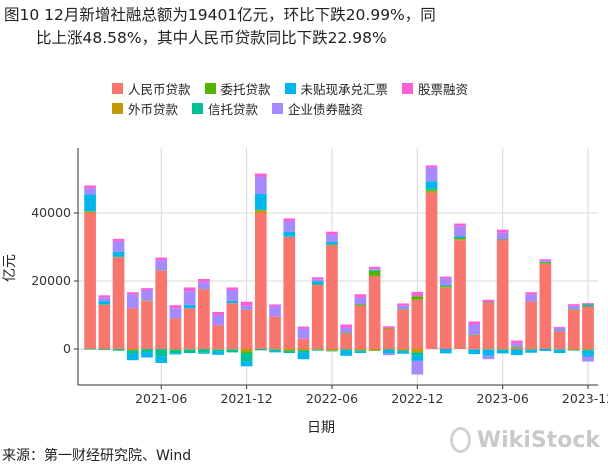 This screenshot has width=608, height=473. Describe the element at coordinates (525, 440) in the screenshot. I see `watermark: WikiStock` at that location.